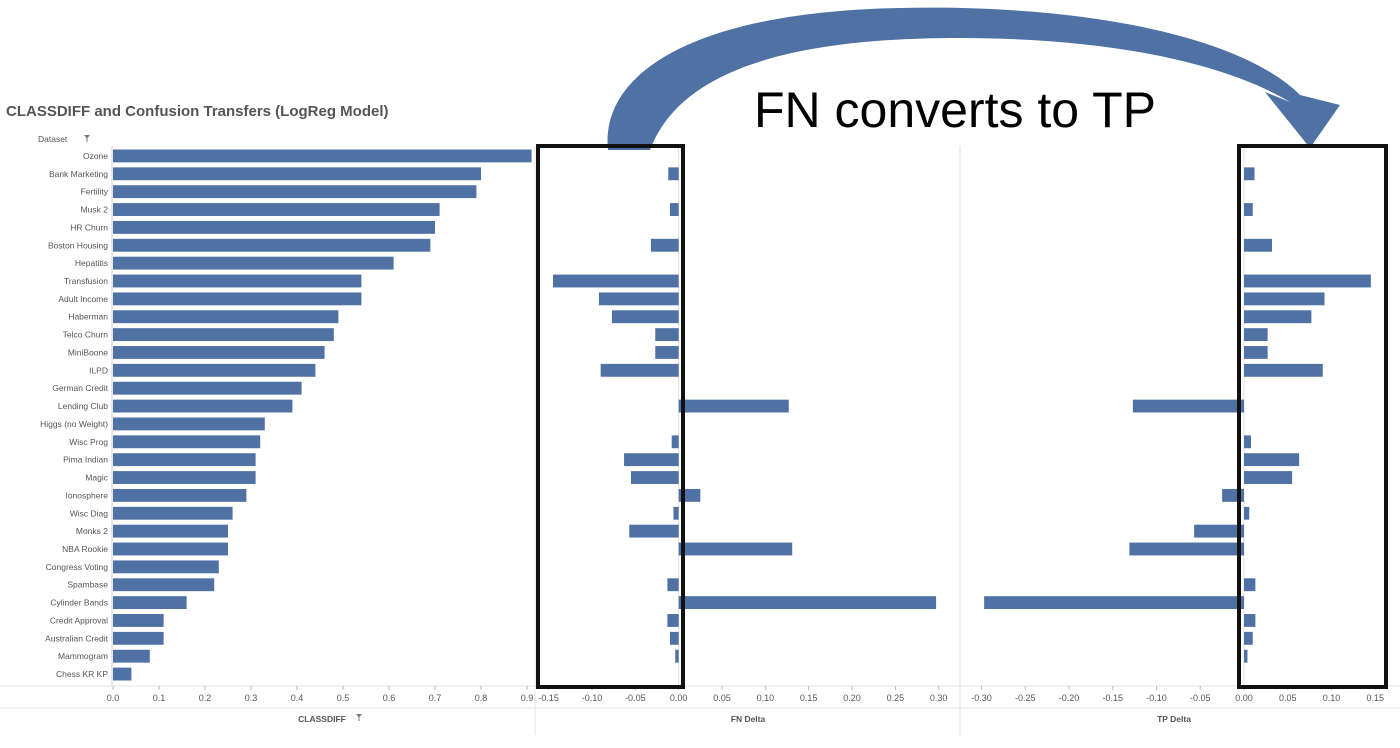  I want to click on category-label: HR Churn, so click(89, 227).